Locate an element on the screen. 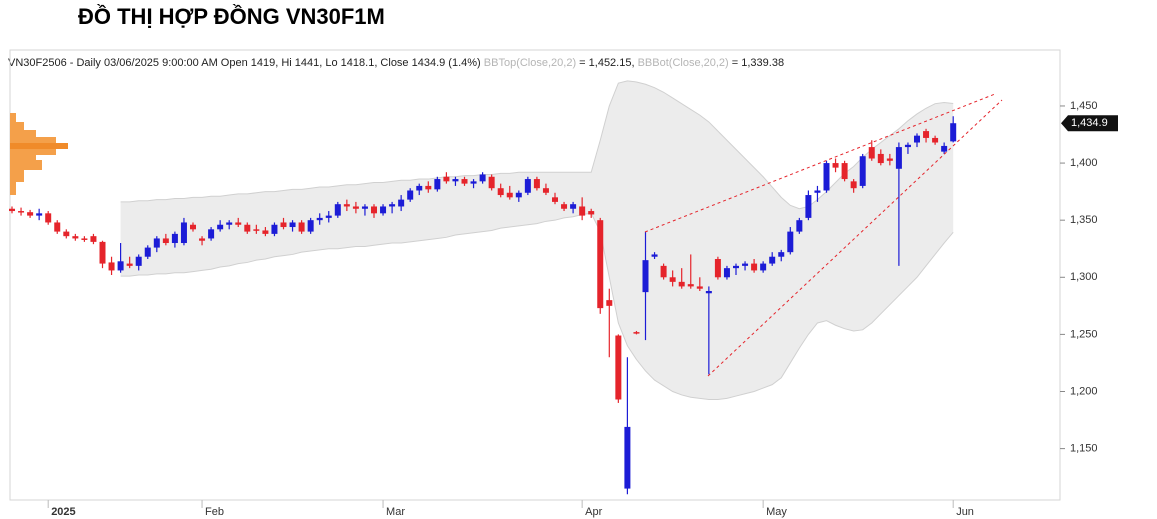  last-price-tag is located at coordinates (1089, 123).